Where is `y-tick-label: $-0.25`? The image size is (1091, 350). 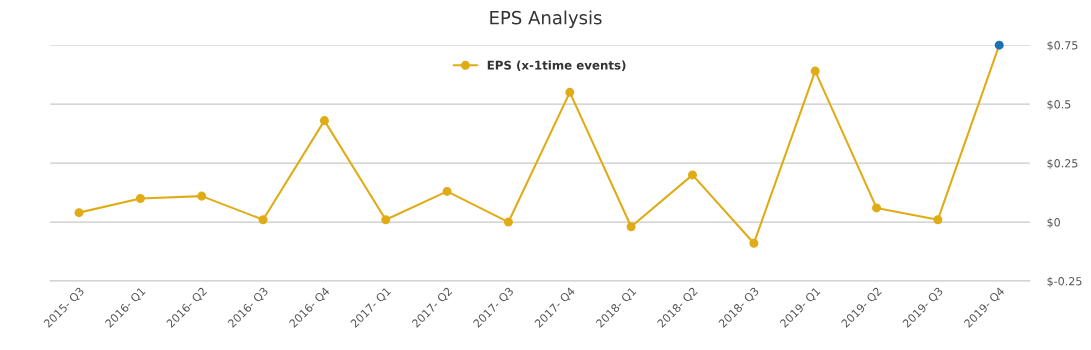
y-tick-label: $-0.25 is located at coordinates (1064, 281).